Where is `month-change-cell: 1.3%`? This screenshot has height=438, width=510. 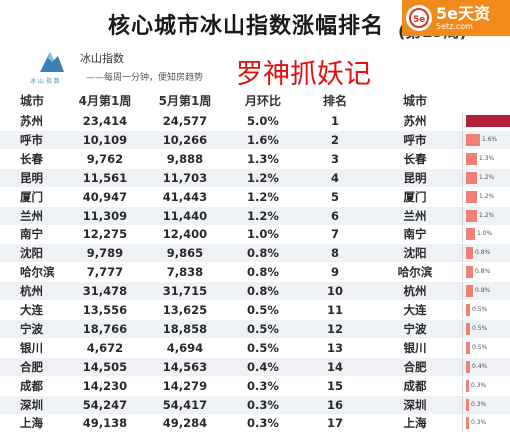
month-change-cell: 1.3% is located at coordinates (263, 158).